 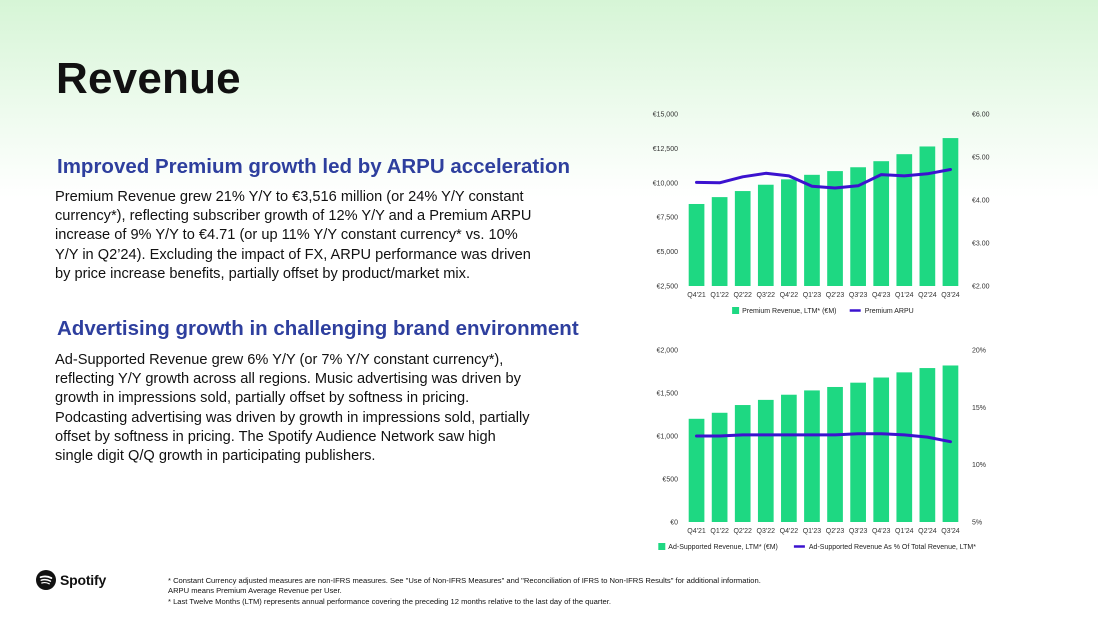 I want to click on c2-x-axis-tick: Q4'23, so click(x=881, y=531).